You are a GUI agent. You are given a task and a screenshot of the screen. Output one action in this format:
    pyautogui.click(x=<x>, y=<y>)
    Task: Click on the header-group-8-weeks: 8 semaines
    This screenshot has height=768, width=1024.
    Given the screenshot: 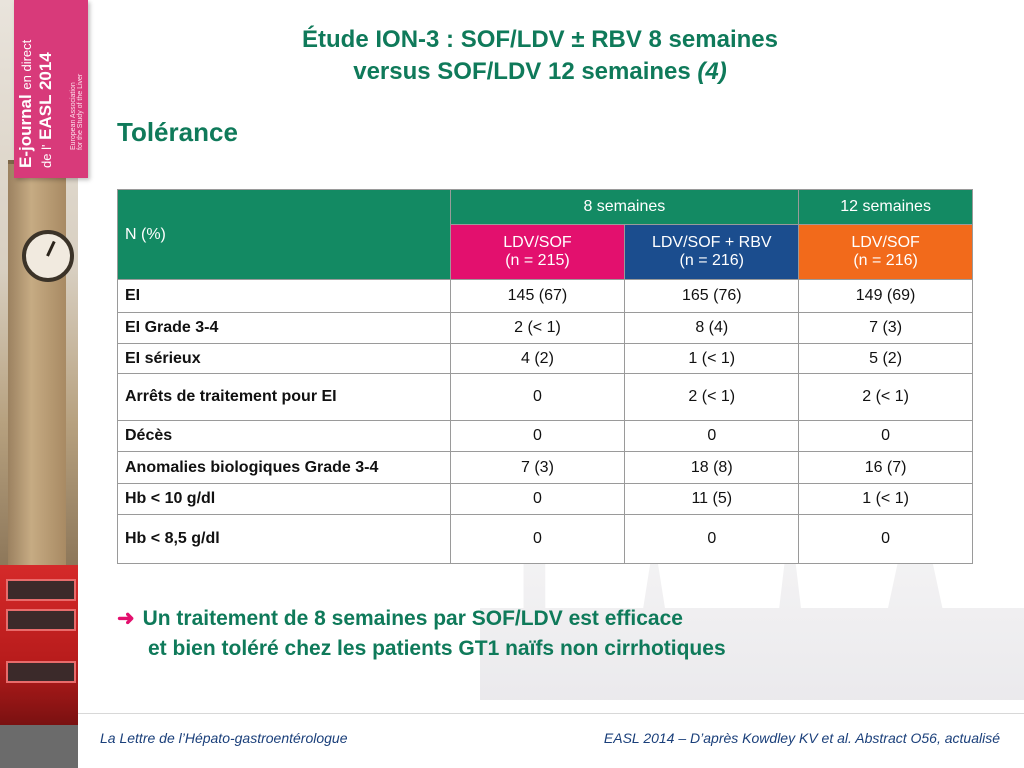 What is the action you would take?
    pyautogui.click(x=624, y=207)
    